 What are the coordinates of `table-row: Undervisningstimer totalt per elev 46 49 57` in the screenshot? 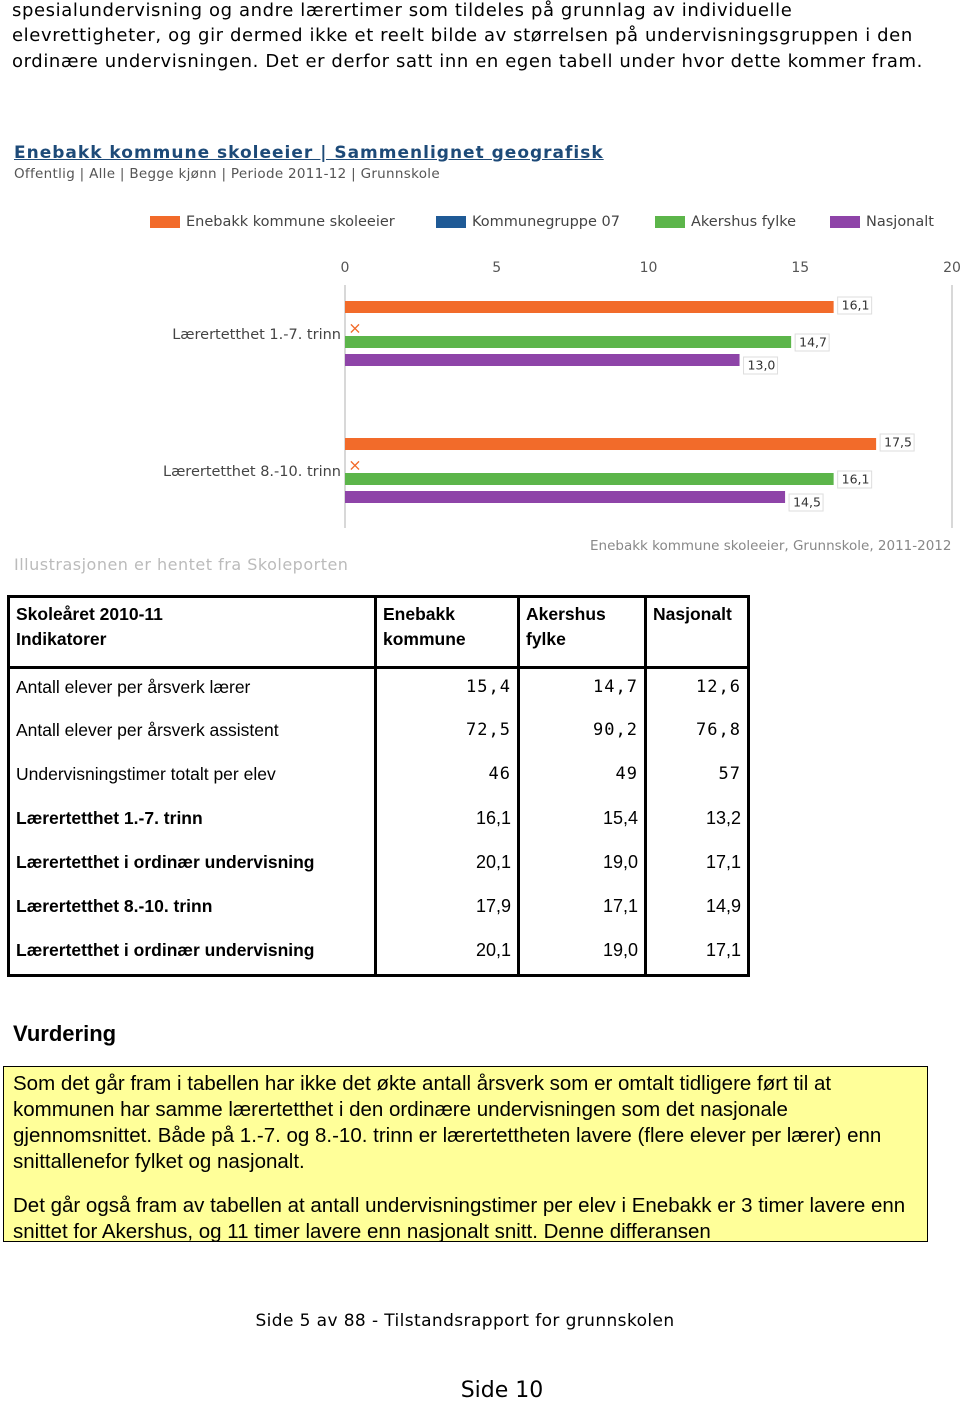 It's located at (378, 777).